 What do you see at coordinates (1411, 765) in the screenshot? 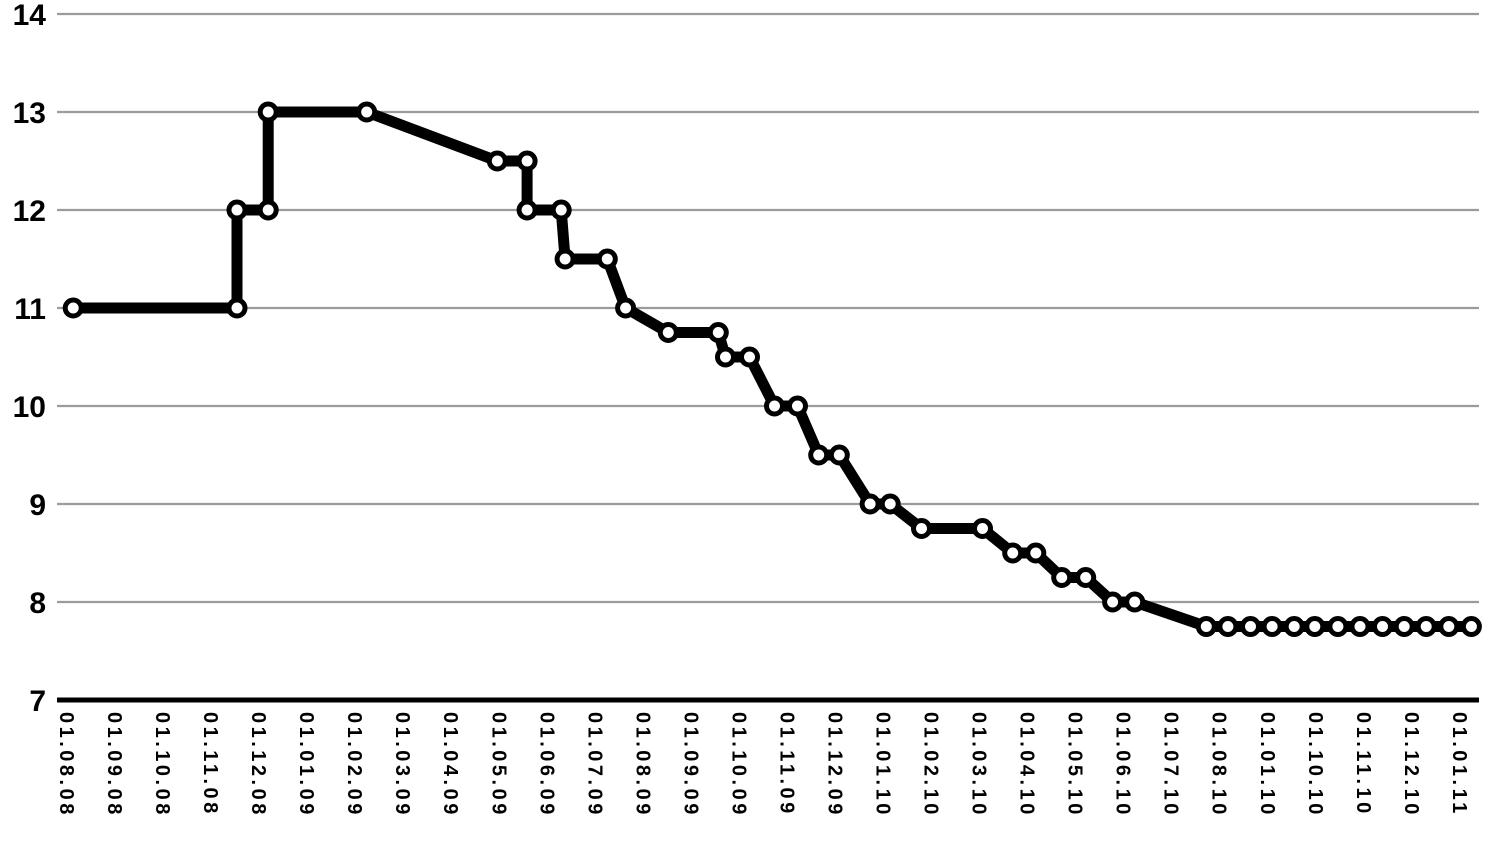
I see `x-tick-label: 01.12.10` at bounding box center [1411, 765].